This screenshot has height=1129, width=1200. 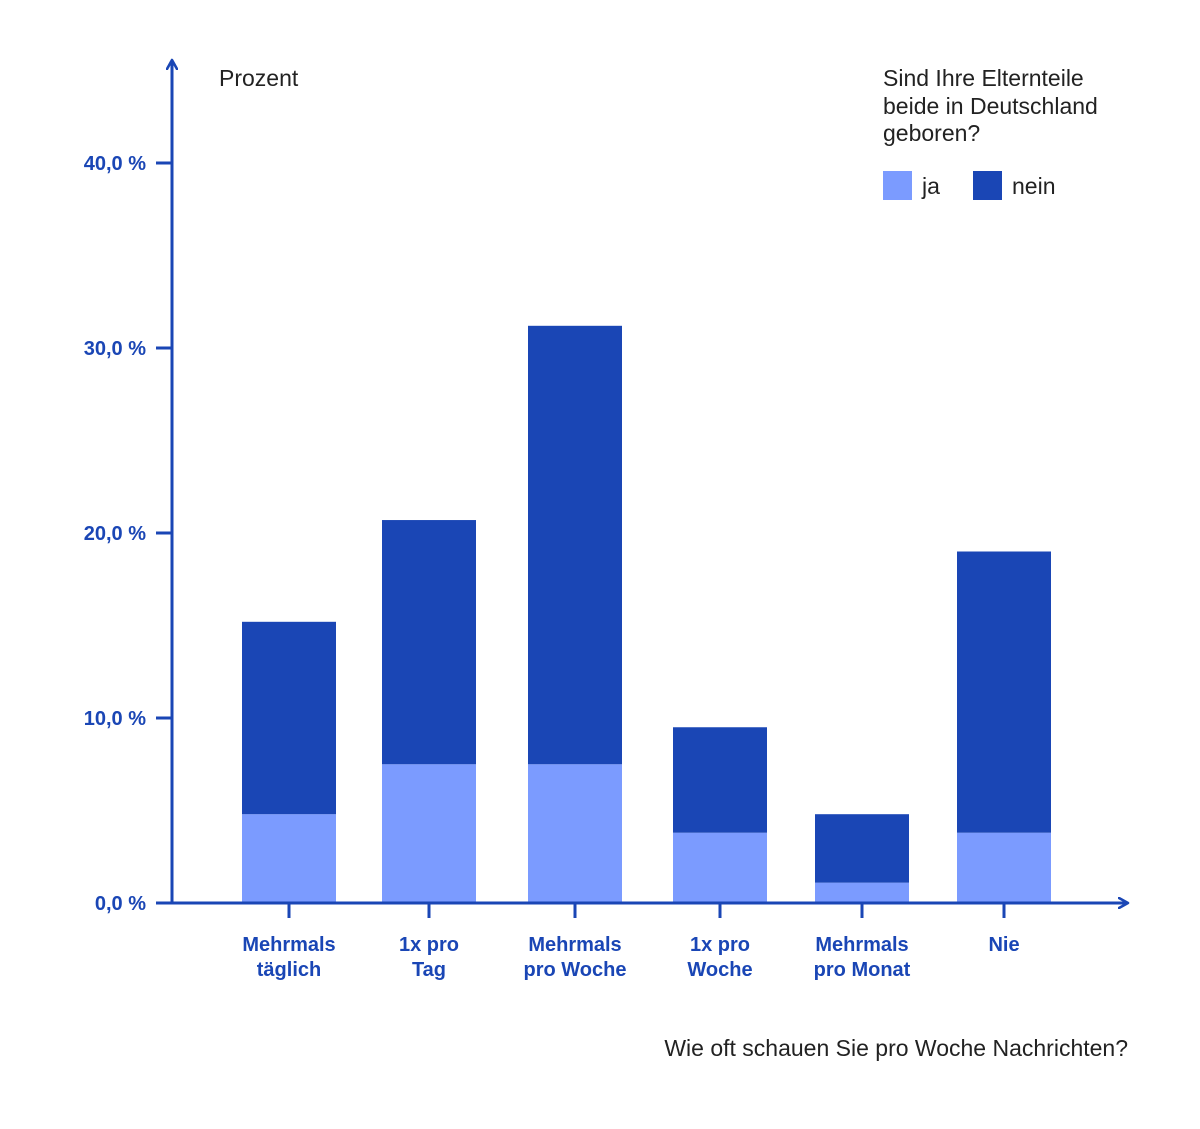 I want to click on legend-title-line-2: beide in Deutschland, so click(x=990, y=106).